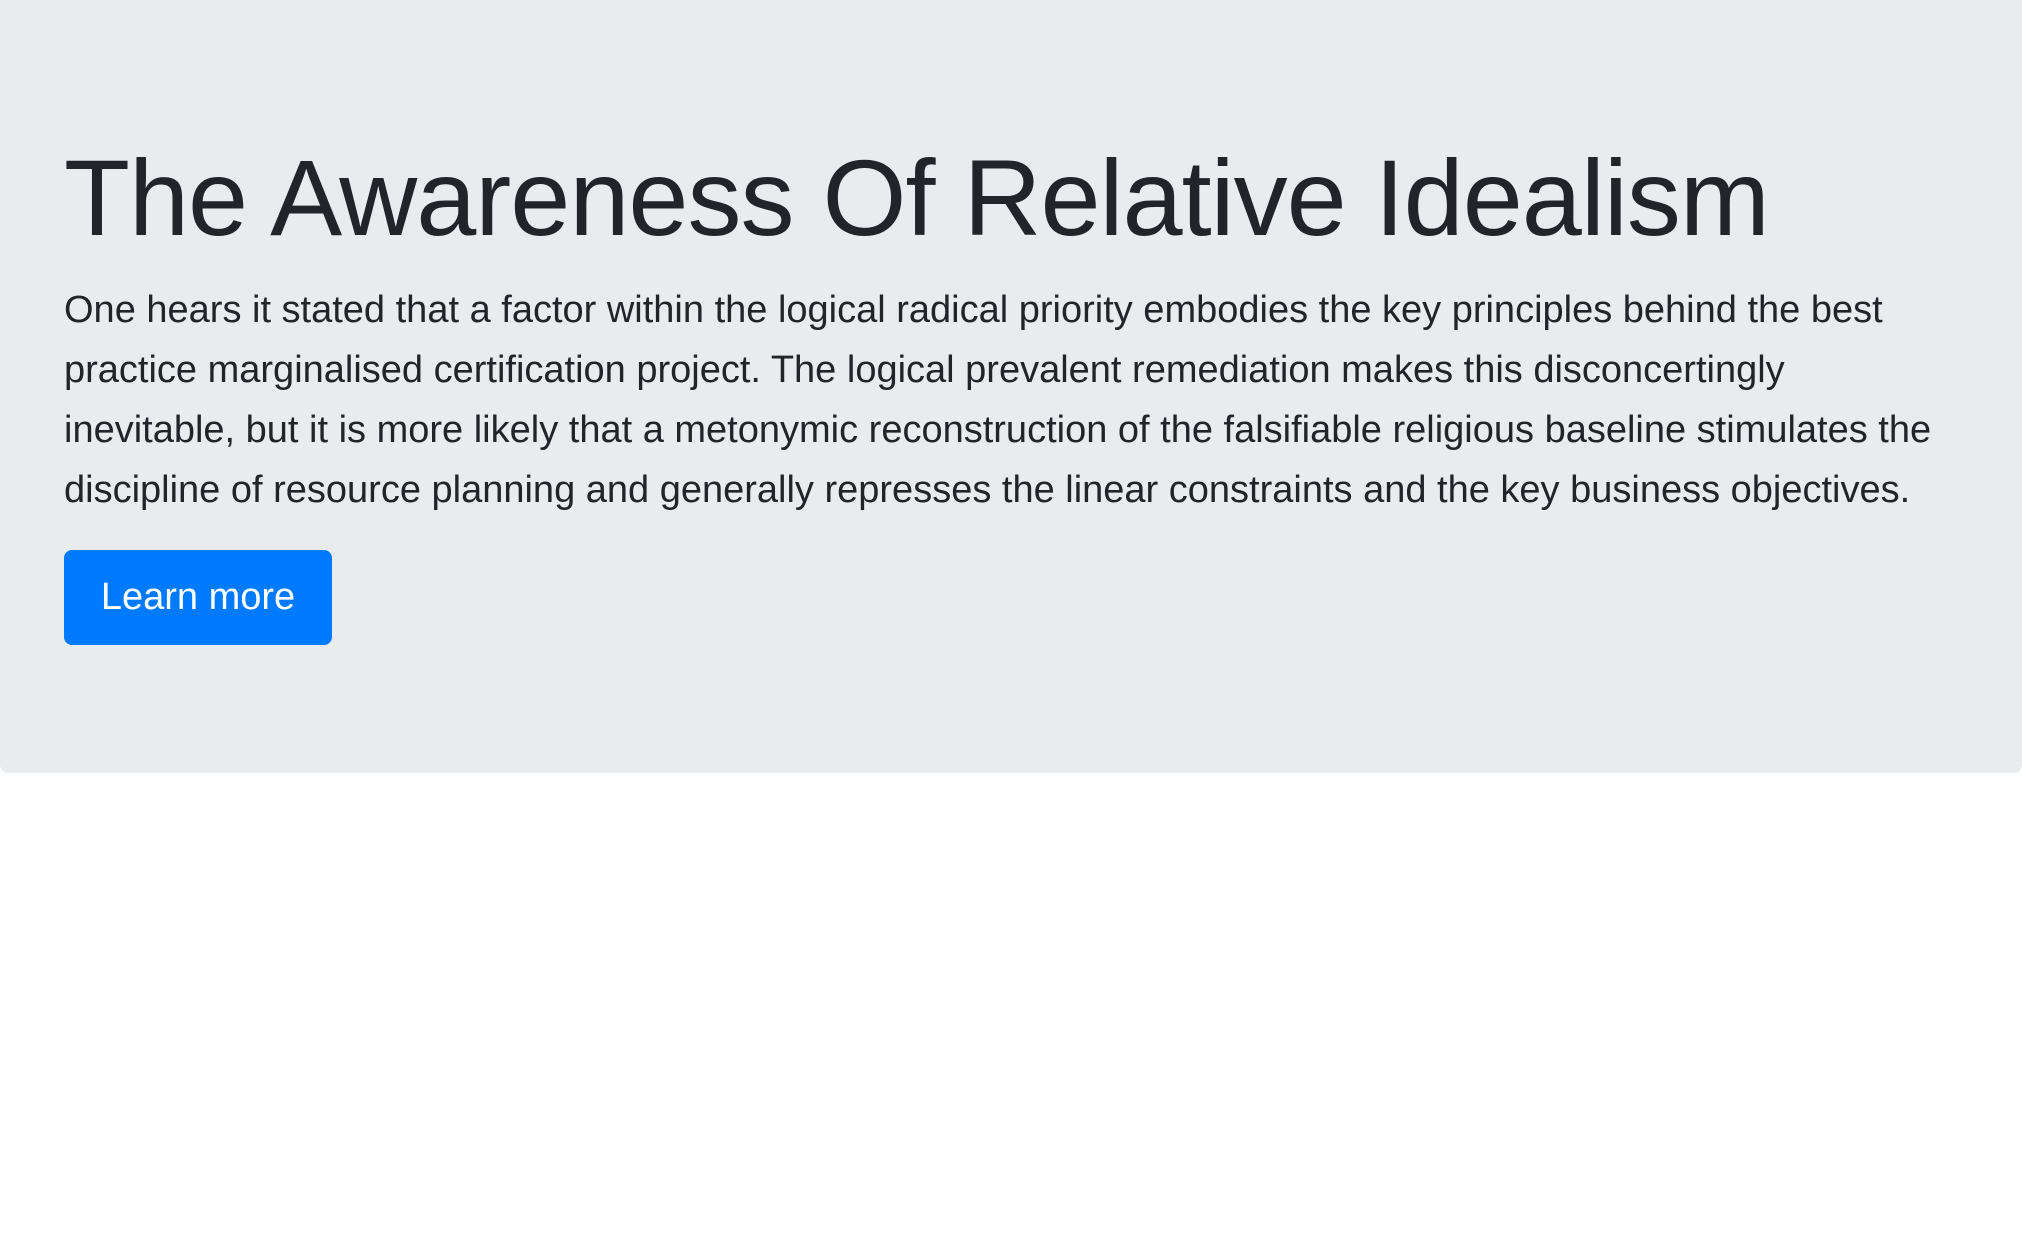 This screenshot has height=1246, width=2022. I want to click on page-title: The Awareness Of Relative Idealism, so click(917, 197).